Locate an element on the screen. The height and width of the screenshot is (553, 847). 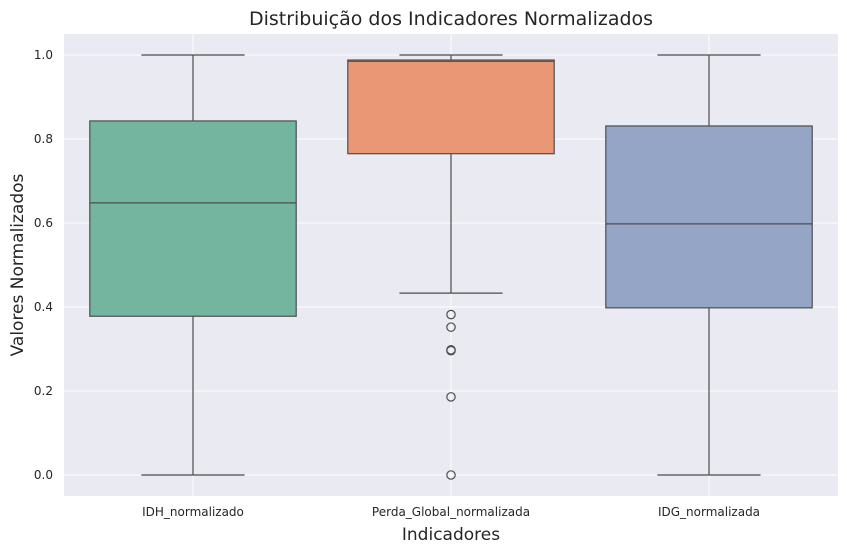
y-tick-label: 1.0 is located at coordinates (43, 55).